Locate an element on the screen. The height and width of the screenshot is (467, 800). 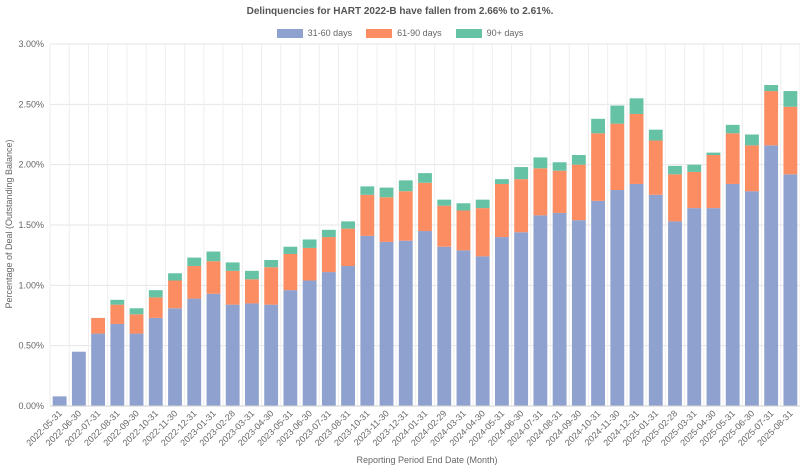
y-tick-label: 1.50% is located at coordinates (31, 225).